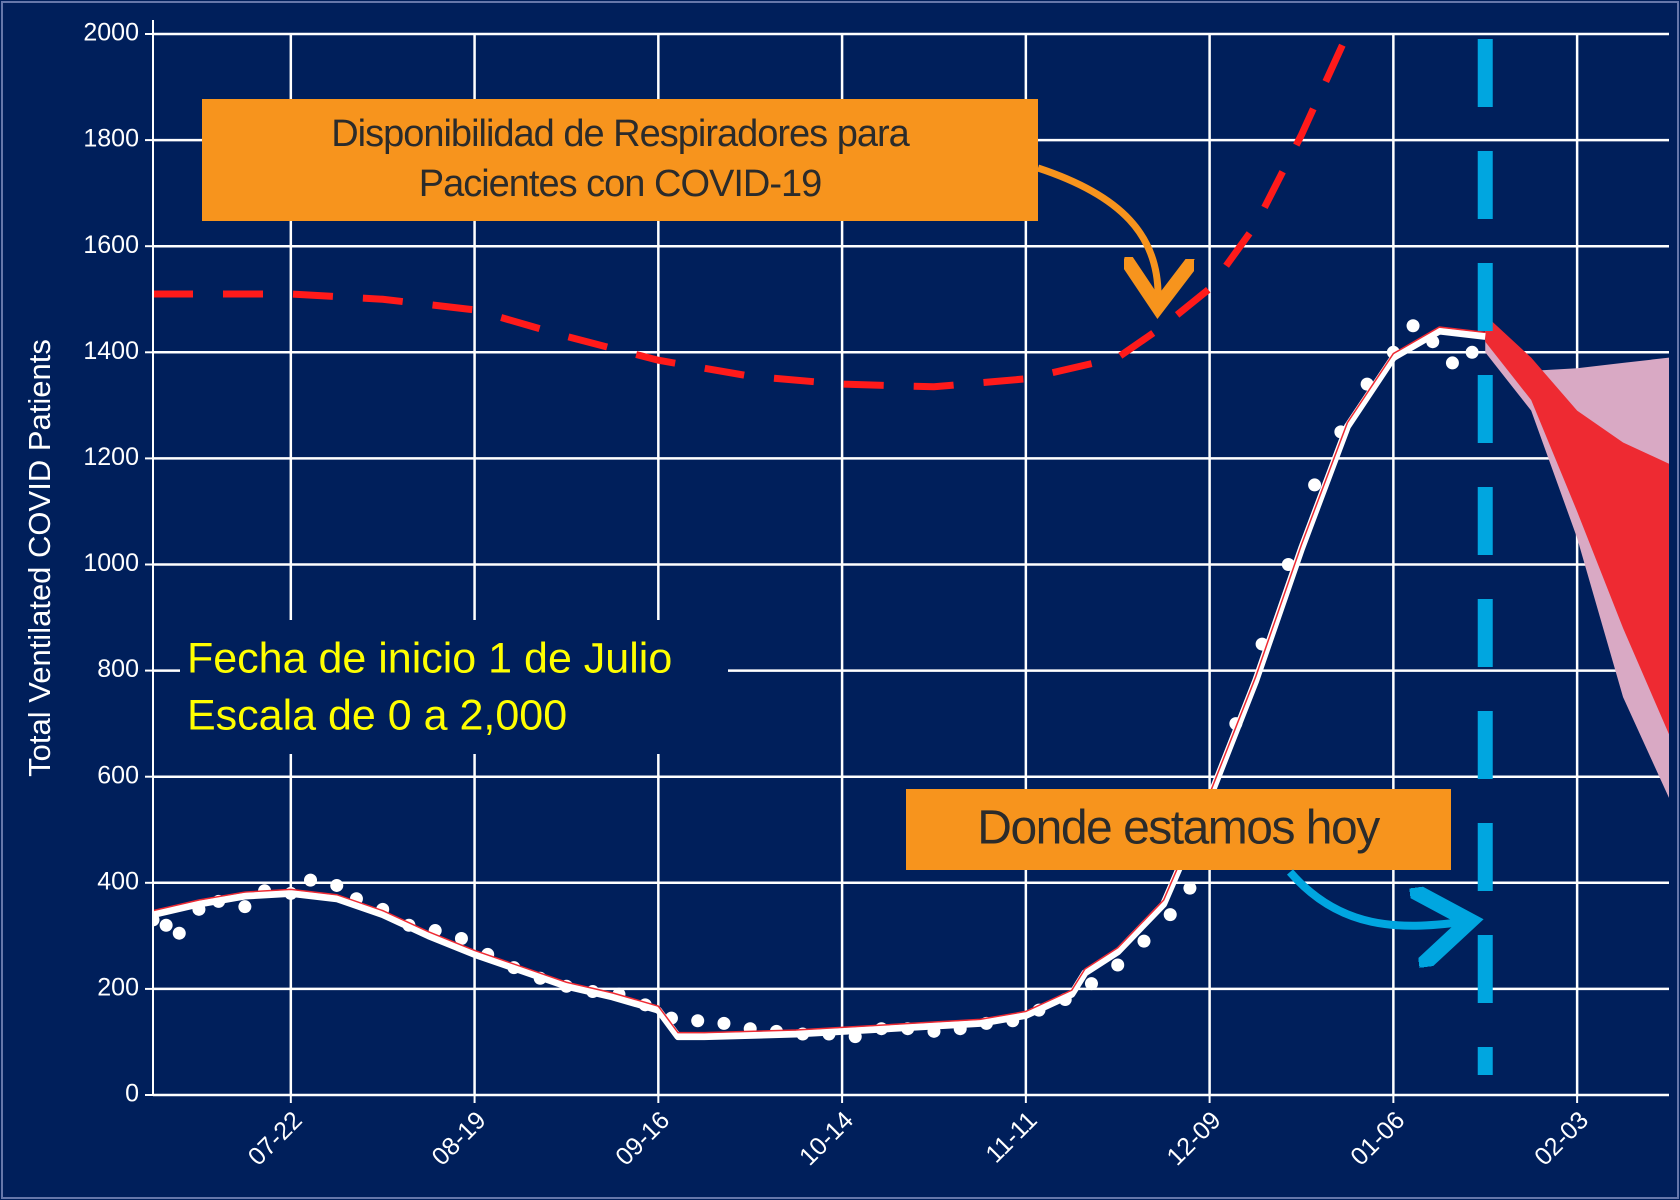 The height and width of the screenshot is (1200, 1680). I want to click on annotation-text: Pacientes con COVID-19, so click(620, 184).